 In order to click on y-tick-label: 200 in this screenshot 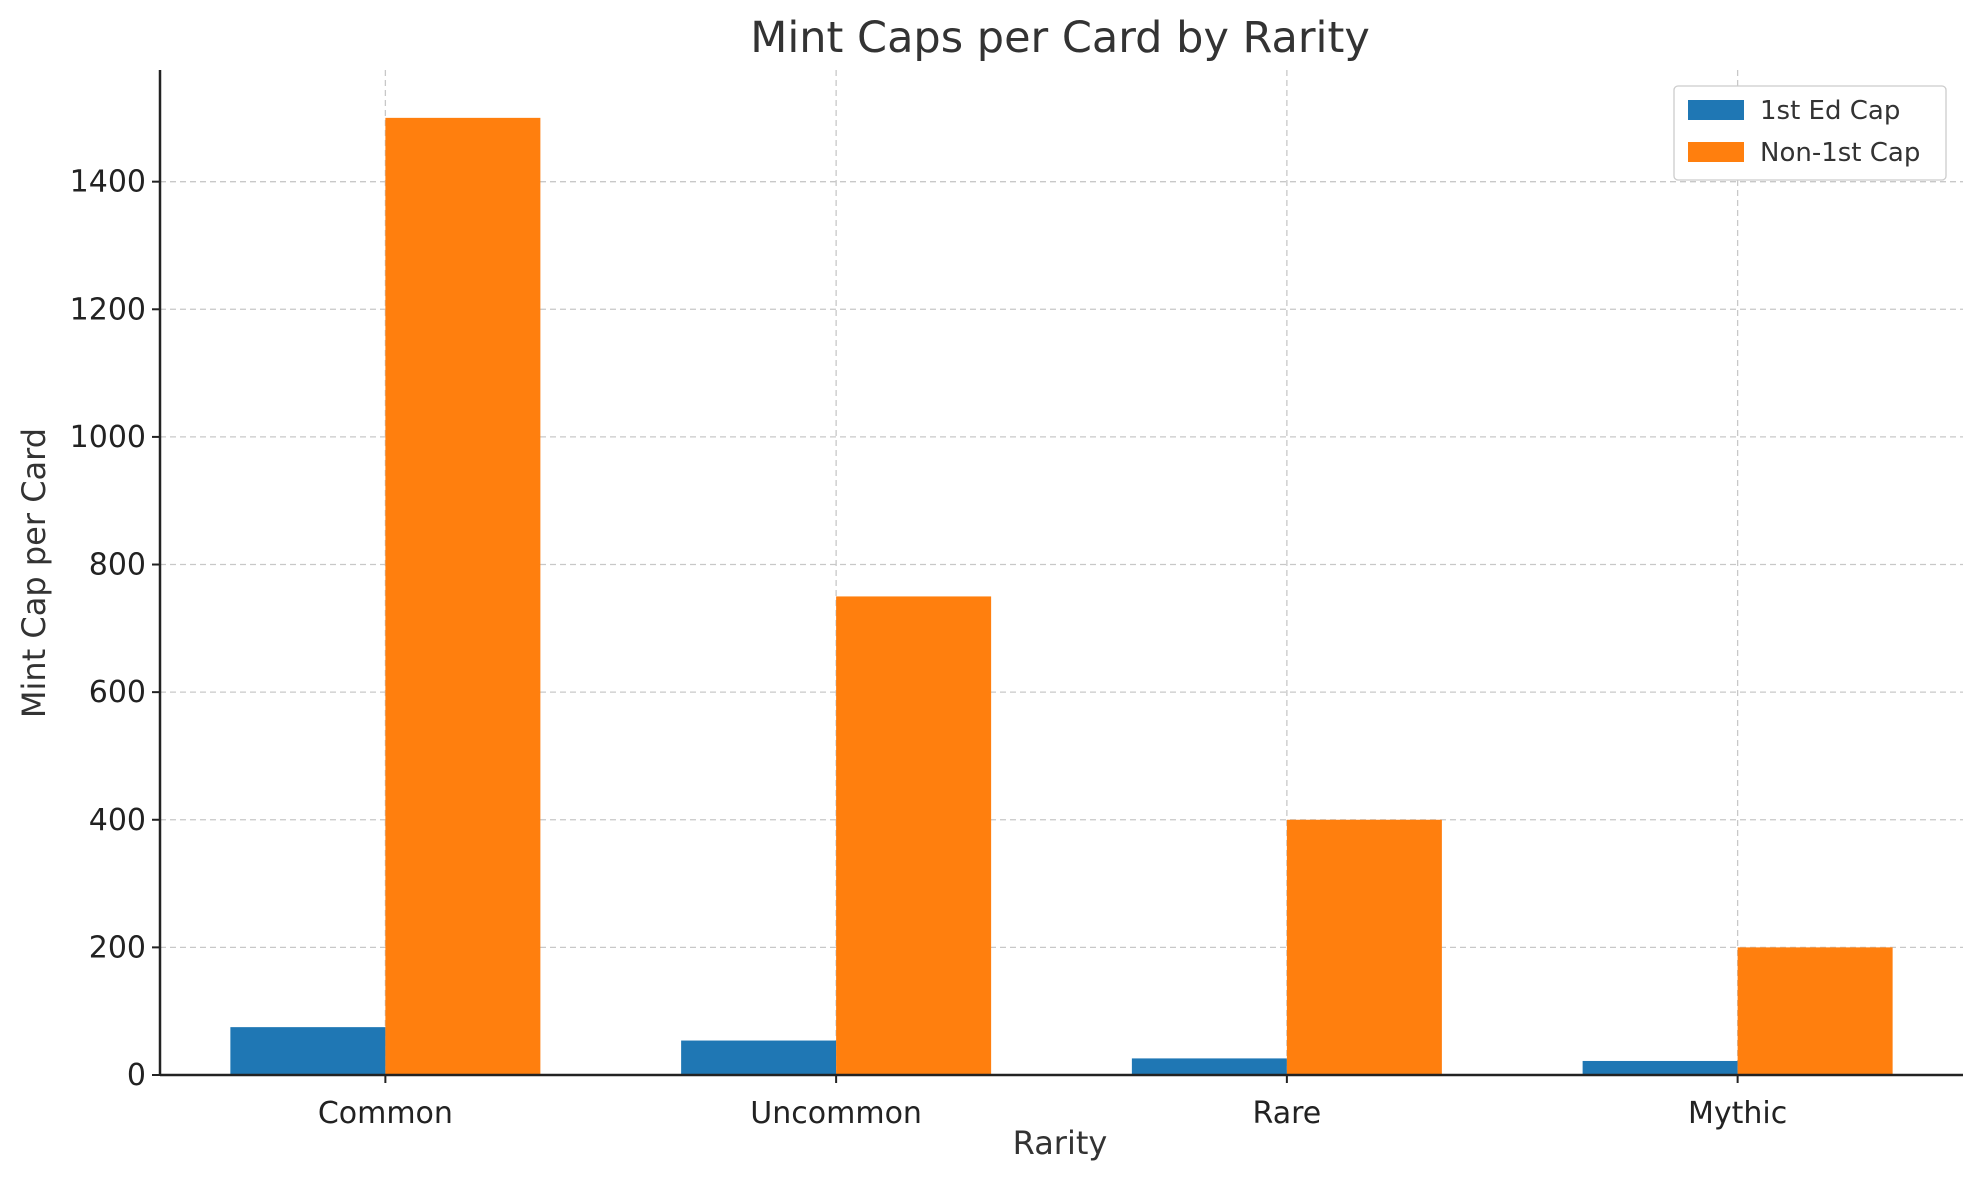, I will do `click(117, 947)`.